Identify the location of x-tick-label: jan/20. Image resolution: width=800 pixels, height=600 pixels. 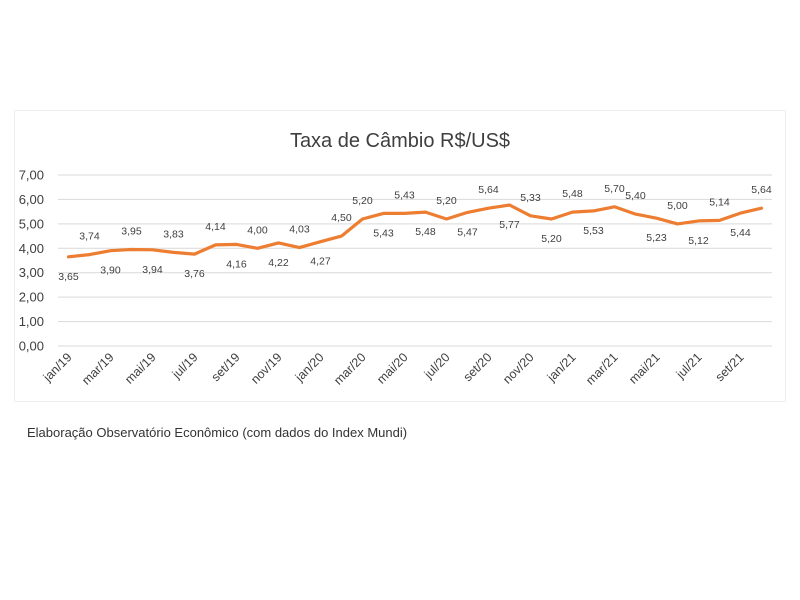
(309, 367).